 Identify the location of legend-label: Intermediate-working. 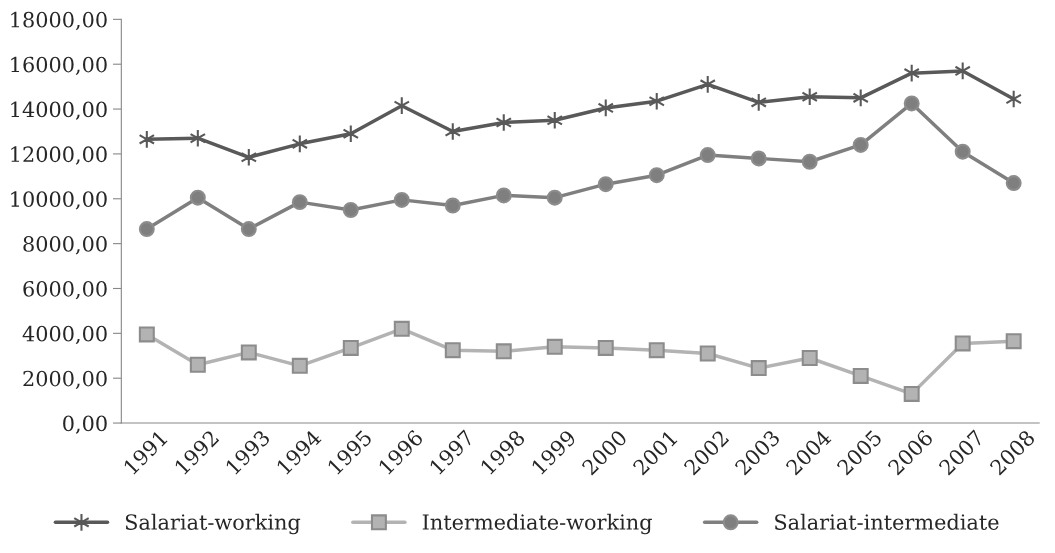
(537, 524).